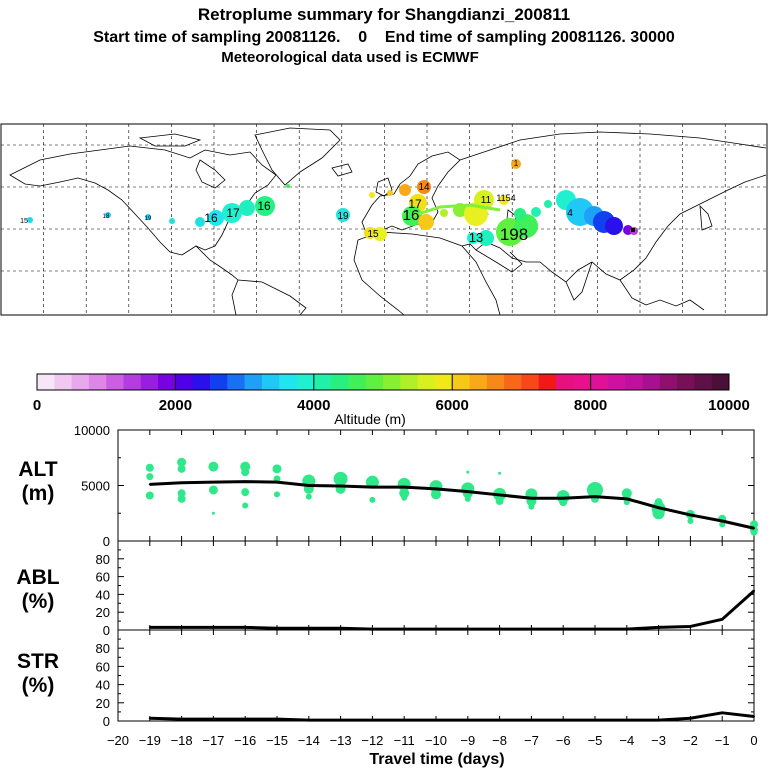  I want to click on x-tick-label: −3, so click(658, 740).